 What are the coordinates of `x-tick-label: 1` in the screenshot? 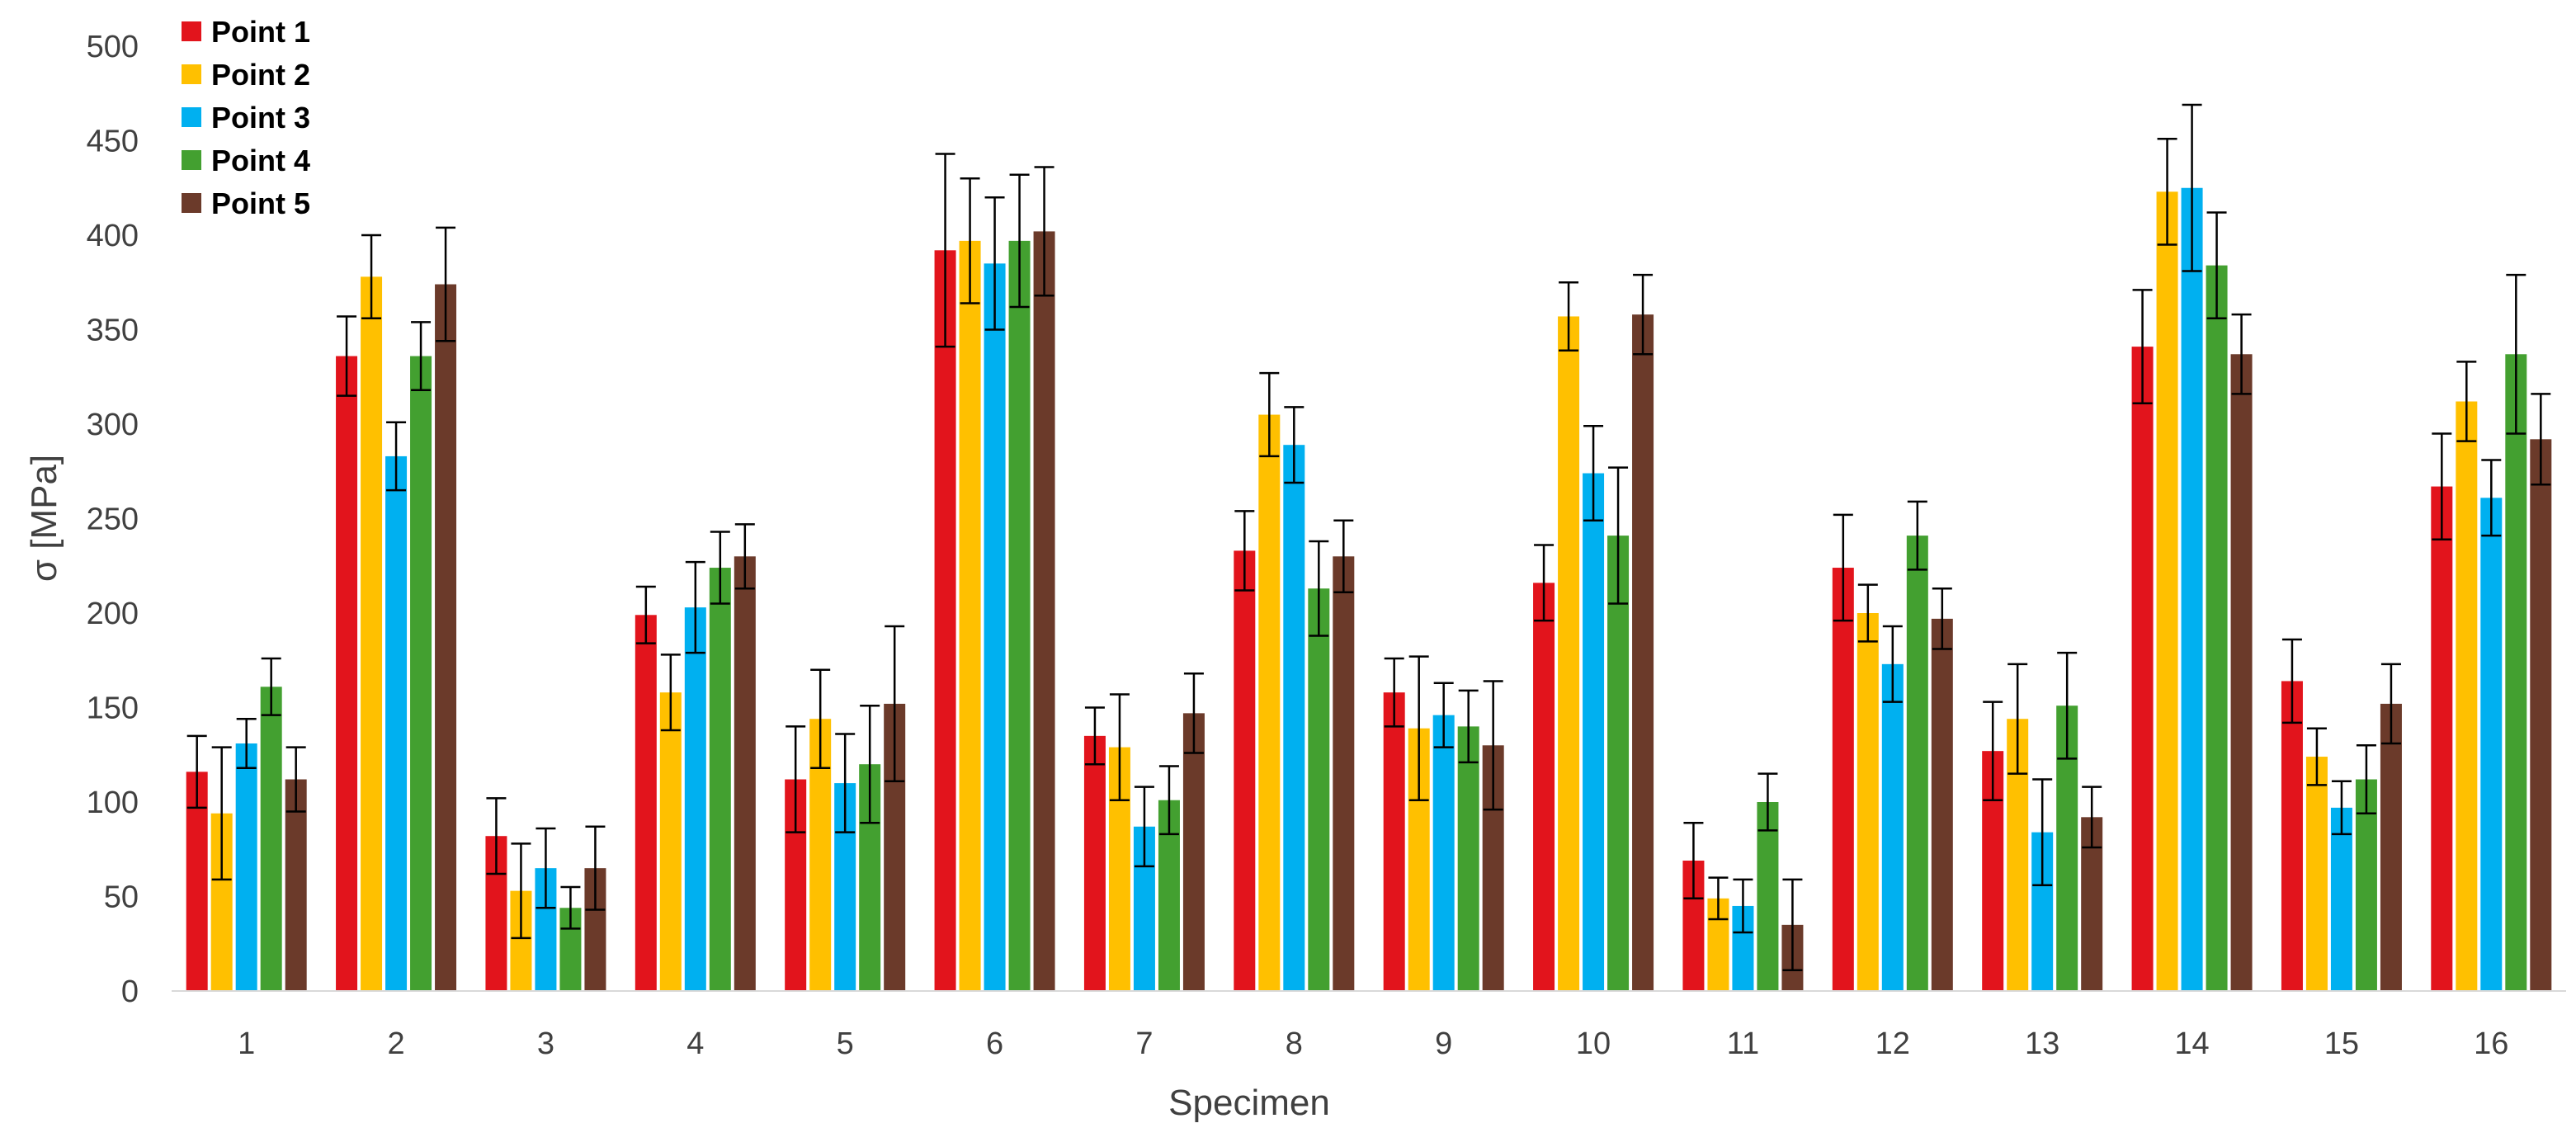 It's located at (246, 1044).